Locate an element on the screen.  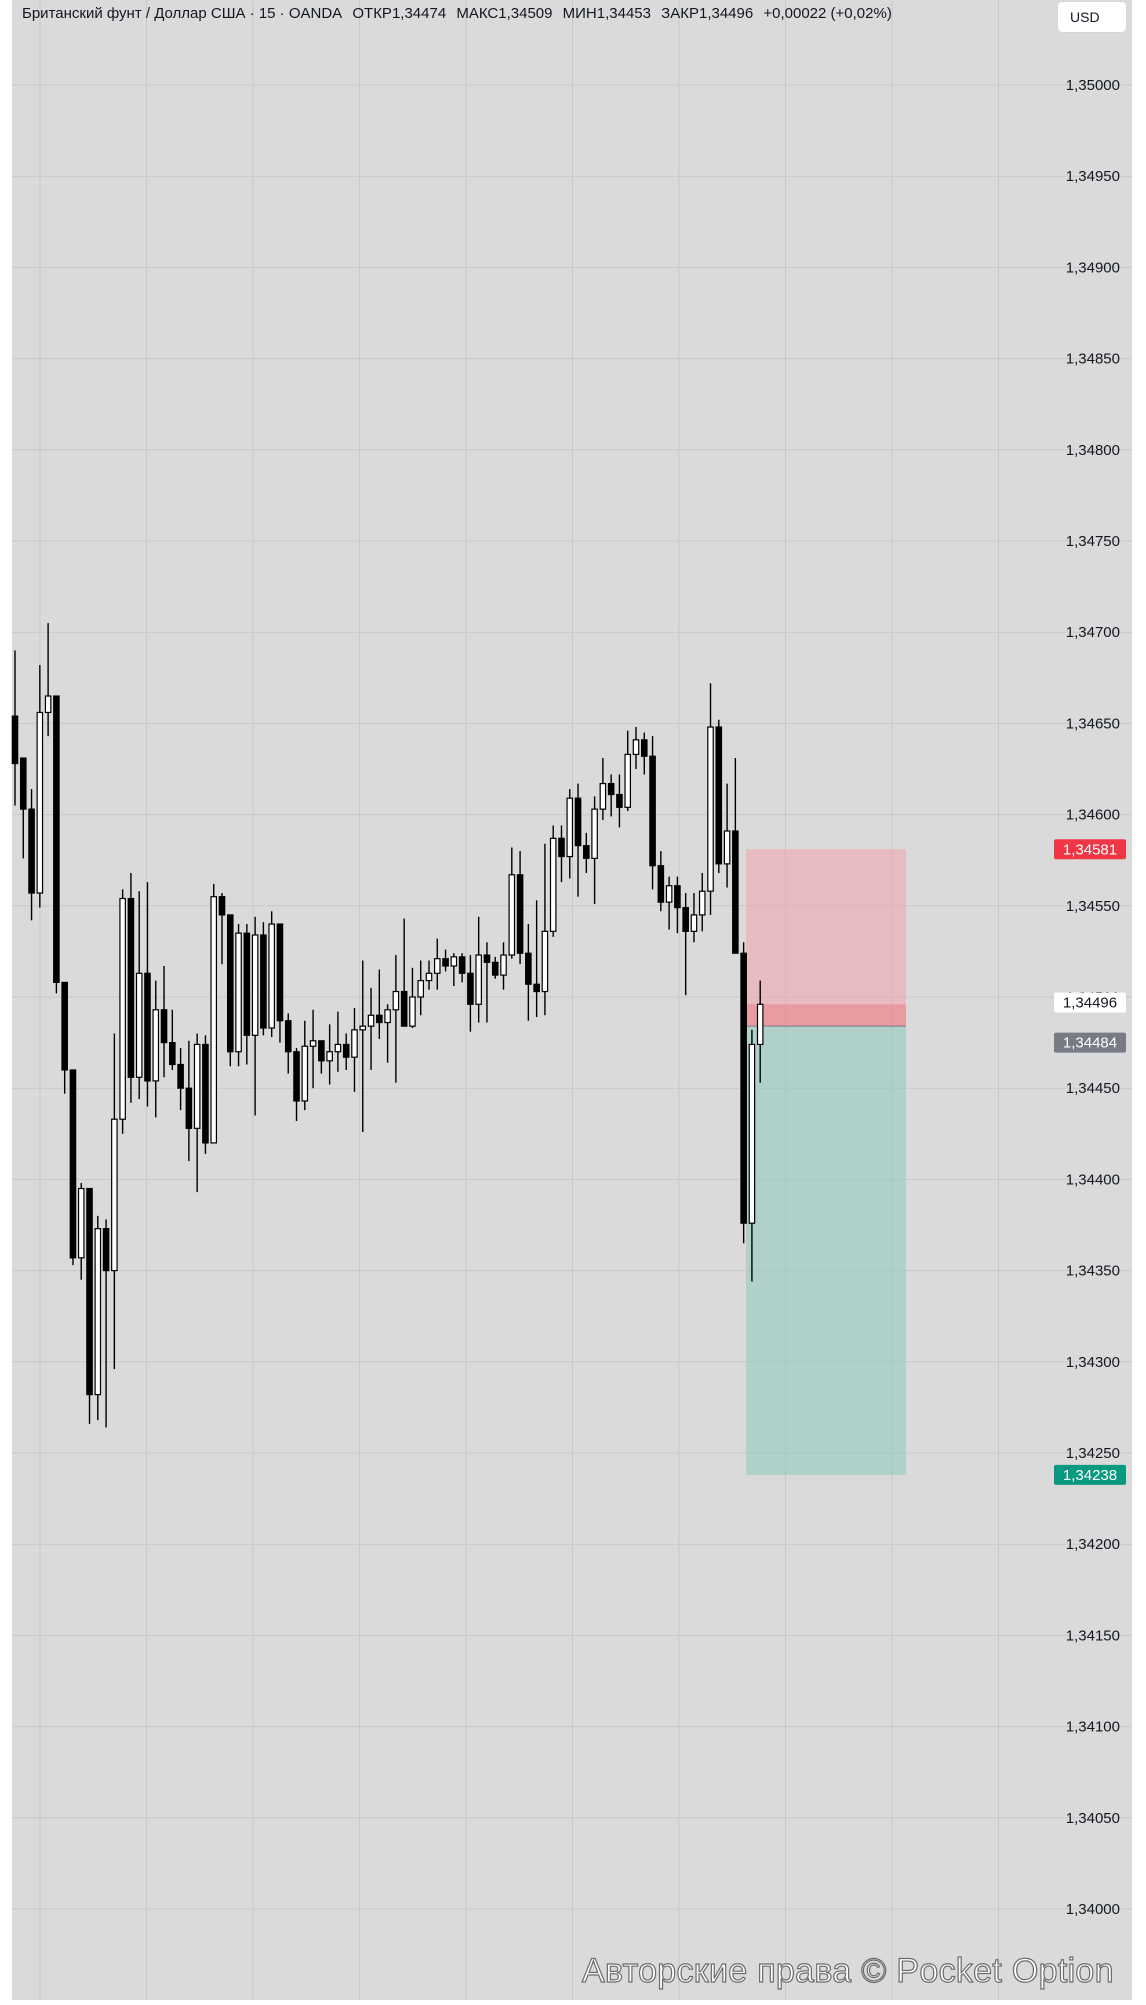
entry-price-label-bg is located at coordinates (1090, 1042).